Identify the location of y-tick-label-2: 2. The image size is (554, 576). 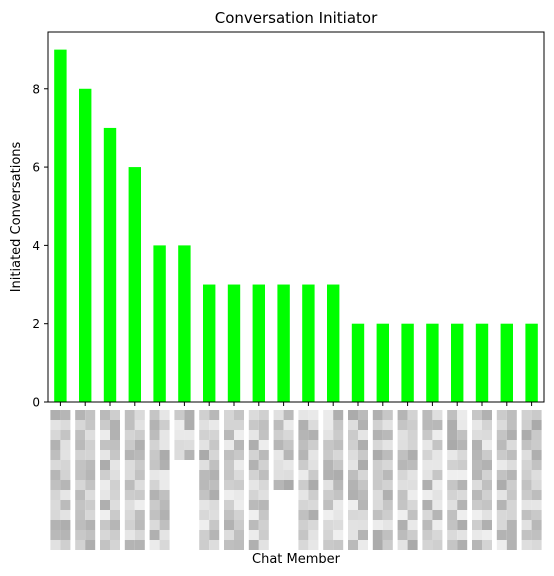
(36, 324).